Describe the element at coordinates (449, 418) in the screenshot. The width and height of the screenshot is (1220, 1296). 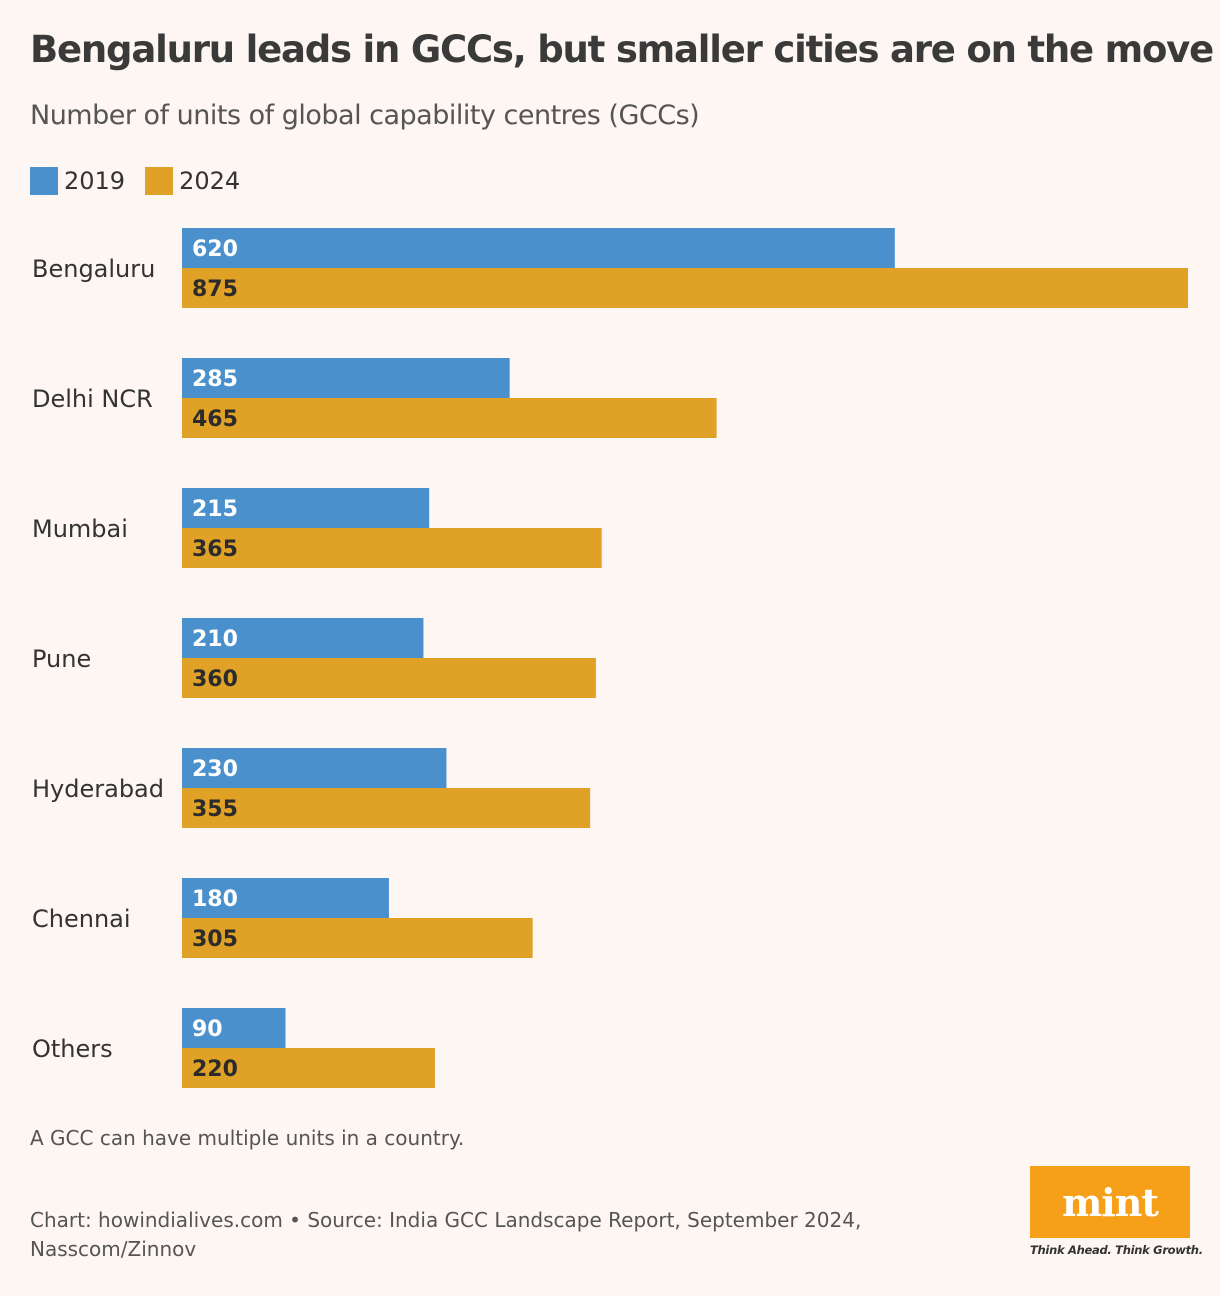
I see `bar-delhi-ncr-2024` at that location.